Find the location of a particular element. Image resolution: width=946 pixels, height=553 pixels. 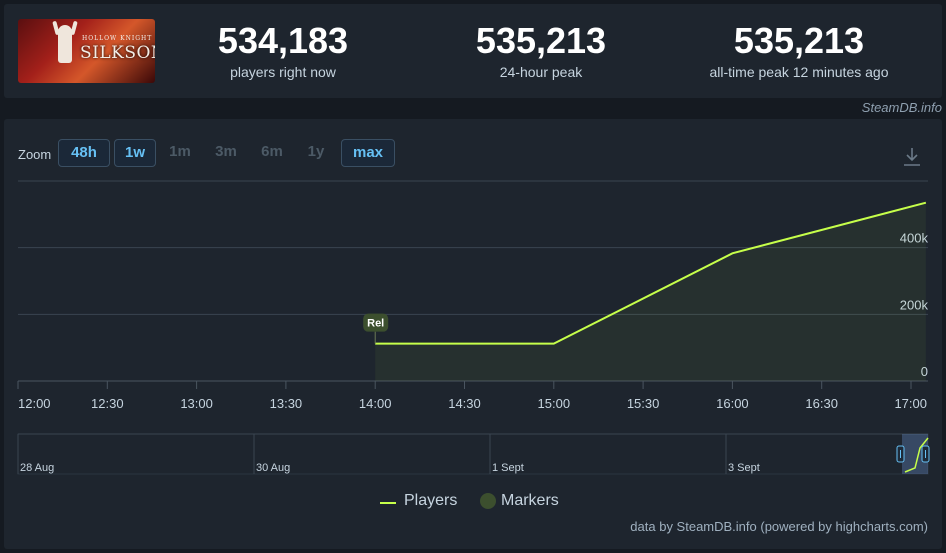

zoom-label: Zoom is located at coordinates (35, 154).